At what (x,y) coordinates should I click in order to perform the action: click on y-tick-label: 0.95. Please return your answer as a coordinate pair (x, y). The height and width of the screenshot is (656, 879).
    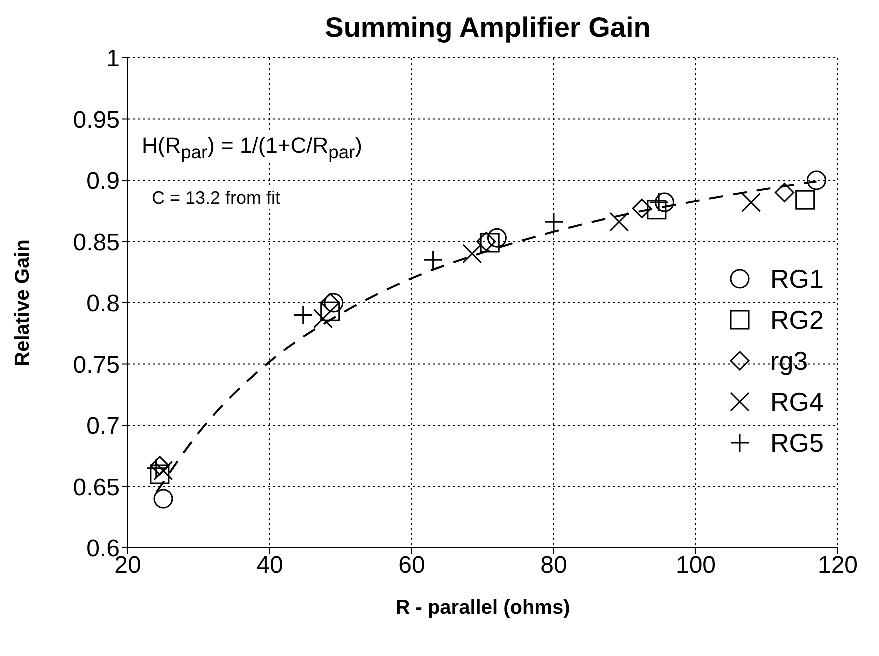
    Looking at the image, I should click on (96, 120).